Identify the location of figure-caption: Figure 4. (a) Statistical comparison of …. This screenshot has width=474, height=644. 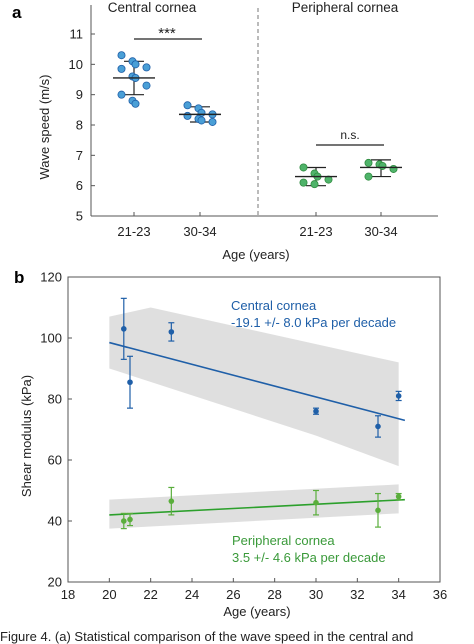
(206, 636).